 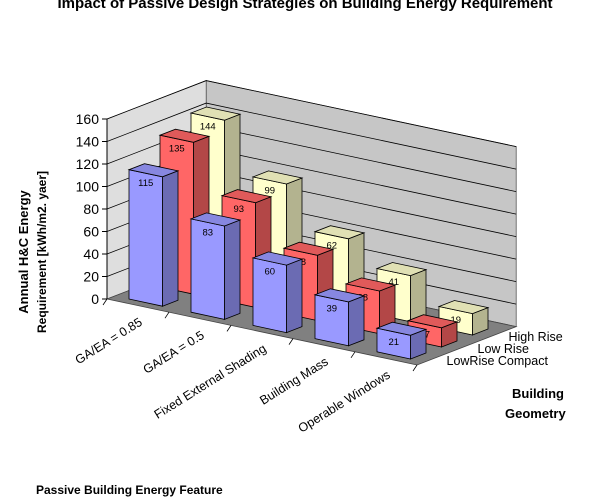 I want to click on bar: 115, so click(x=153, y=235).